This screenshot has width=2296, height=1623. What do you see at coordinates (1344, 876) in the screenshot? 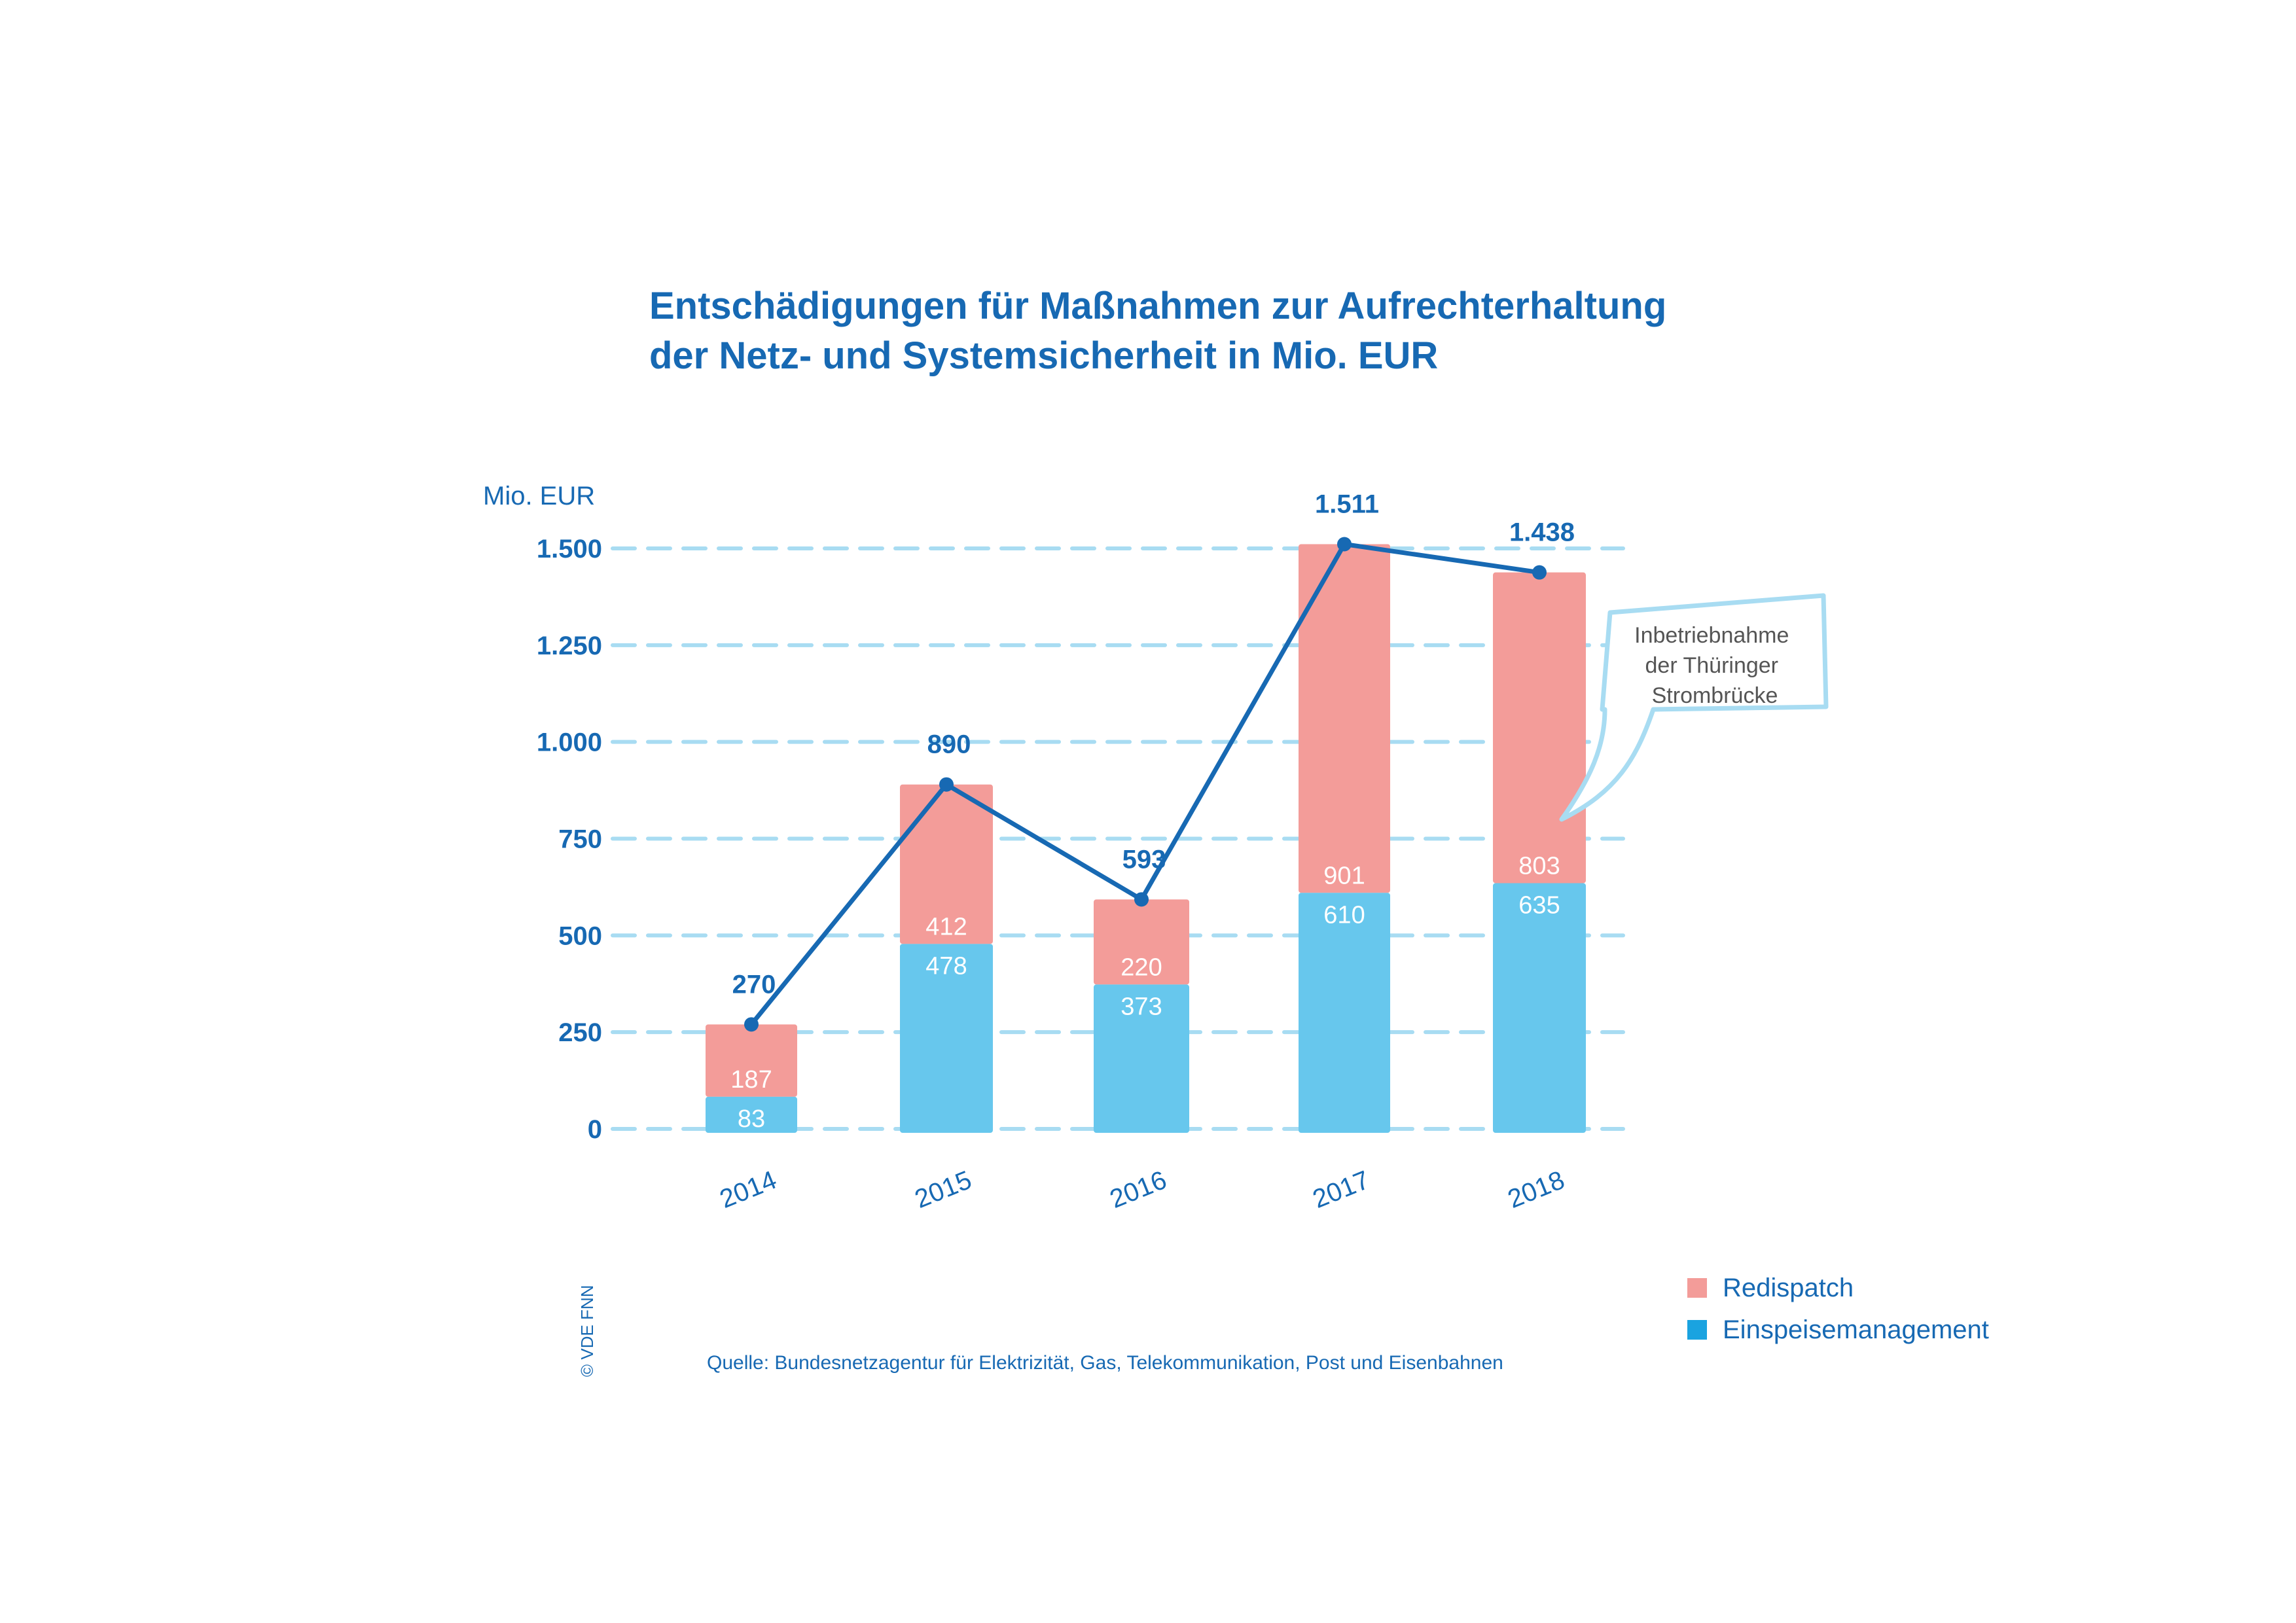
I see `data-label-redispatch: 901` at bounding box center [1344, 876].